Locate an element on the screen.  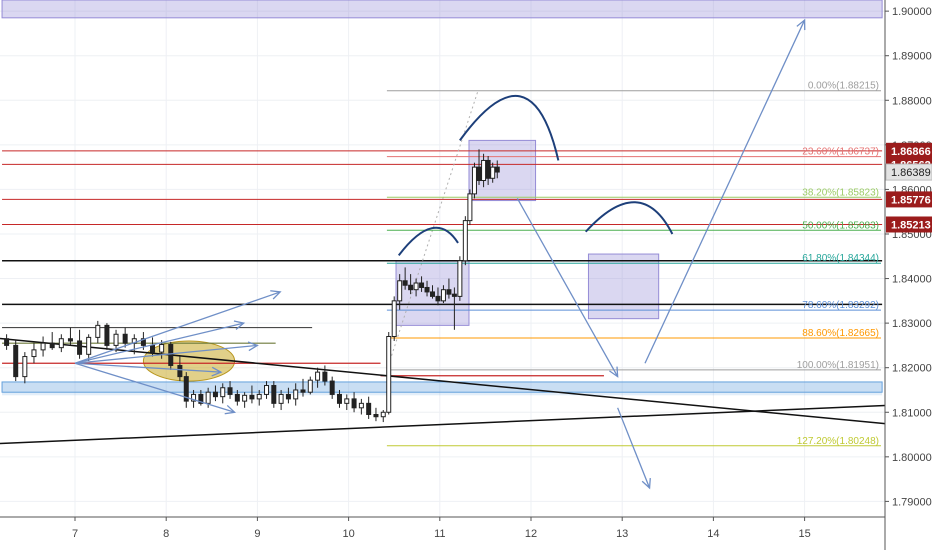
price-tick-label: 1.88000 is located at coordinates (912, 101).